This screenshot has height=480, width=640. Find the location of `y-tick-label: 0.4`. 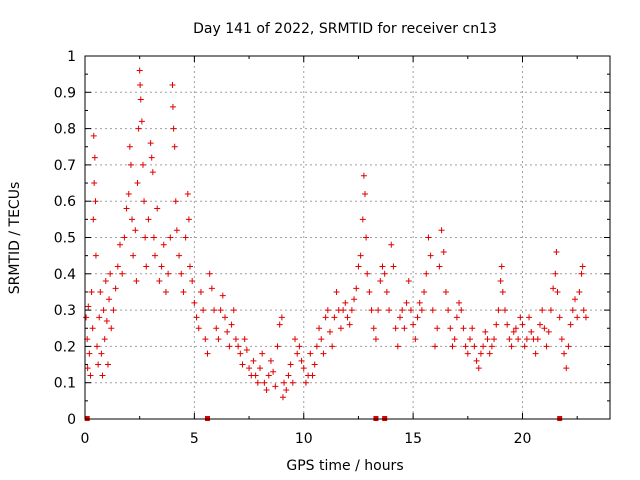

y-tick-label: 0.4 is located at coordinates (65, 275).